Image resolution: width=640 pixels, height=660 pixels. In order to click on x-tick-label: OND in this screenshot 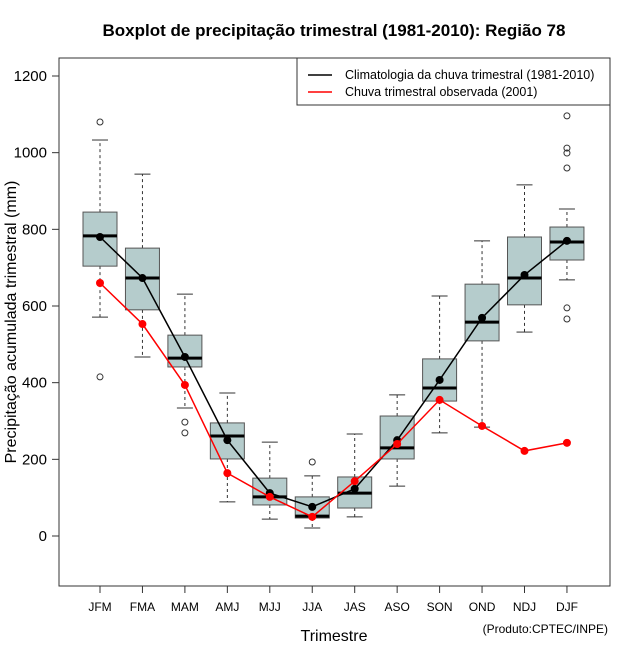, I will do `click(482, 607)`.